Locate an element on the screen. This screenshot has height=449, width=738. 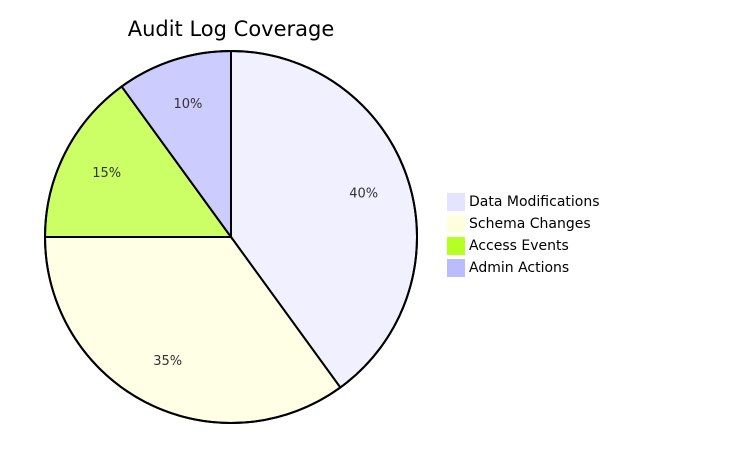
legend-swatch-data-modifications is located at coordinates (456, 202).